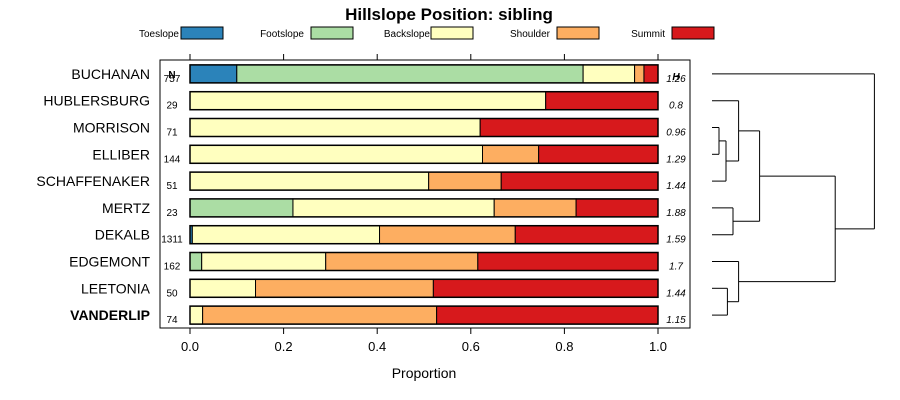  Describe the element at coordinates (122, 235) in the screenshot. I see `row-label-dekalb: DEKALB` at that location.